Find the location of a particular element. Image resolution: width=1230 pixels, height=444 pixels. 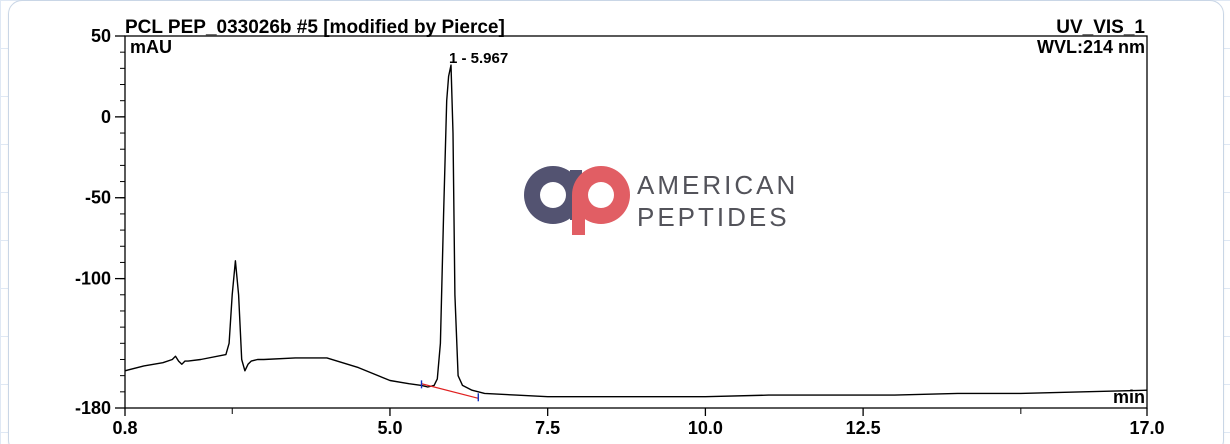

x-tick-label: 10.0 is located at coordinates (705, 428).